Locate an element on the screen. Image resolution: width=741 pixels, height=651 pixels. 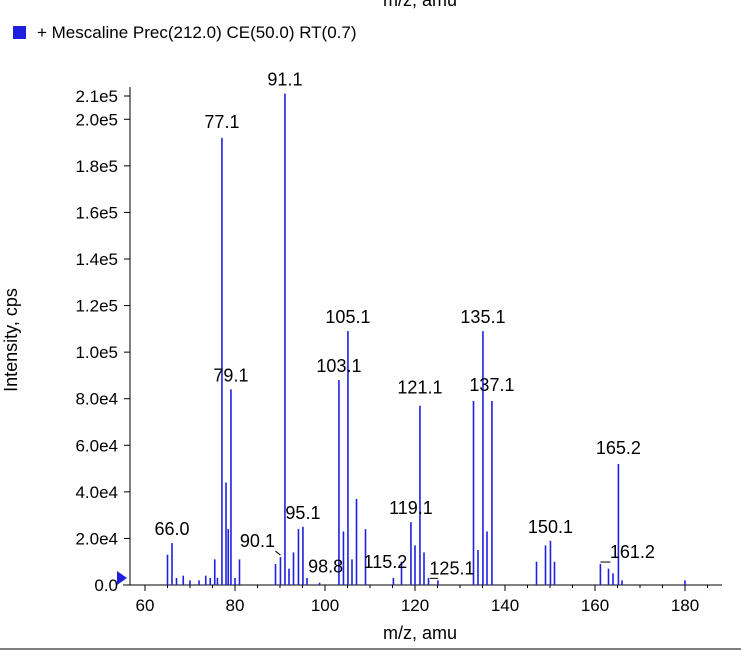
y-tick-label: 2.1e5 is located at coordinates (96, 96).